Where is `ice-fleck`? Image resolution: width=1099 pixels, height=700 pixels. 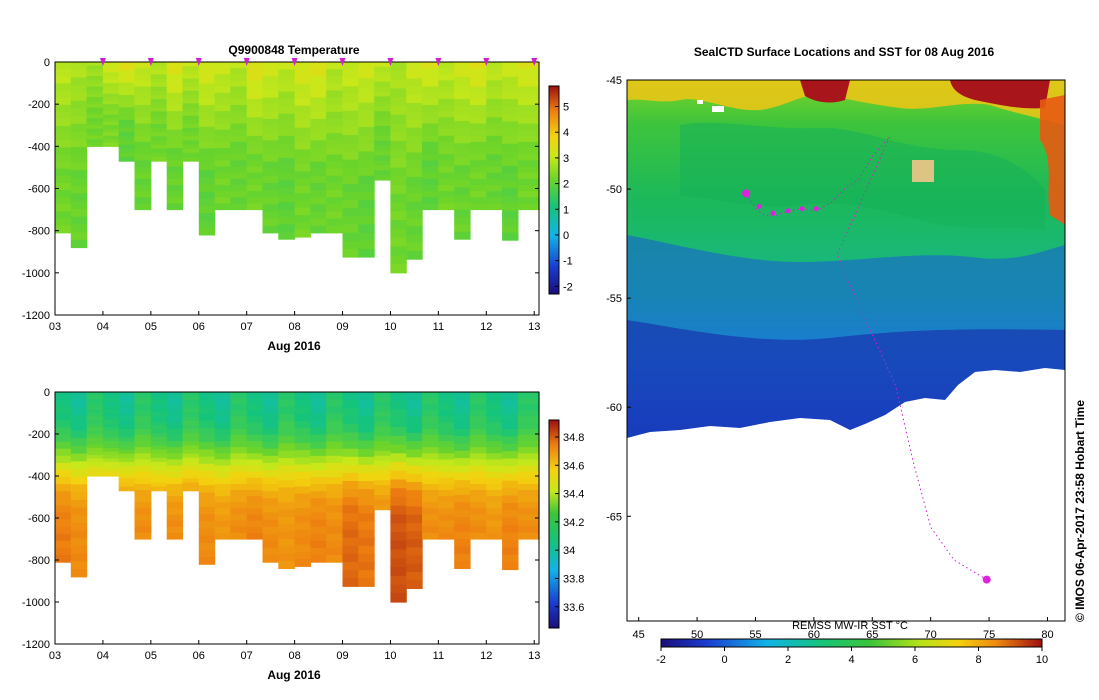 ice-fleck is located at coordinates (700, 102).